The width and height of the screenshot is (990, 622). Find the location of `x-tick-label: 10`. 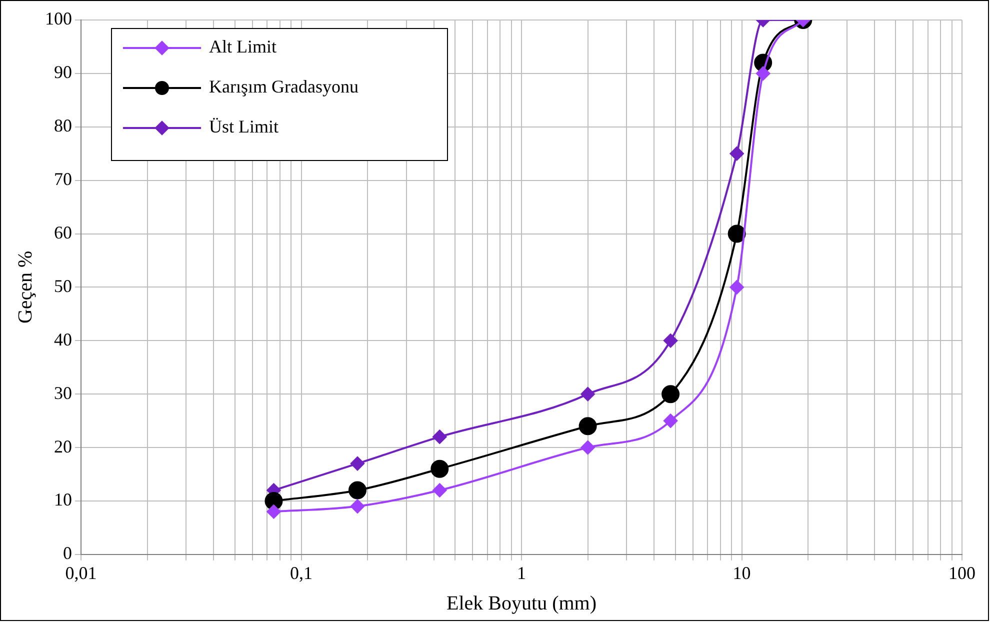

x-tick-label: 10 is located at coordinates (741, 572).